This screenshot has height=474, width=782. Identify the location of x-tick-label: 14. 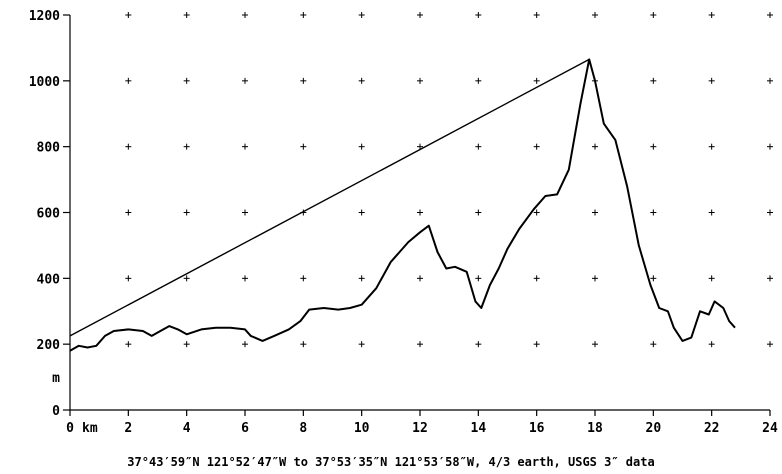
(479, 428).